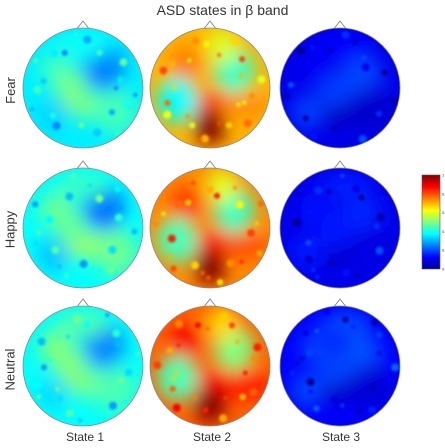  What do you see at coordinates (443, 269) in the screenshot?
I see `colorbar-tick-label: 0` at bounding box center [443, 269].